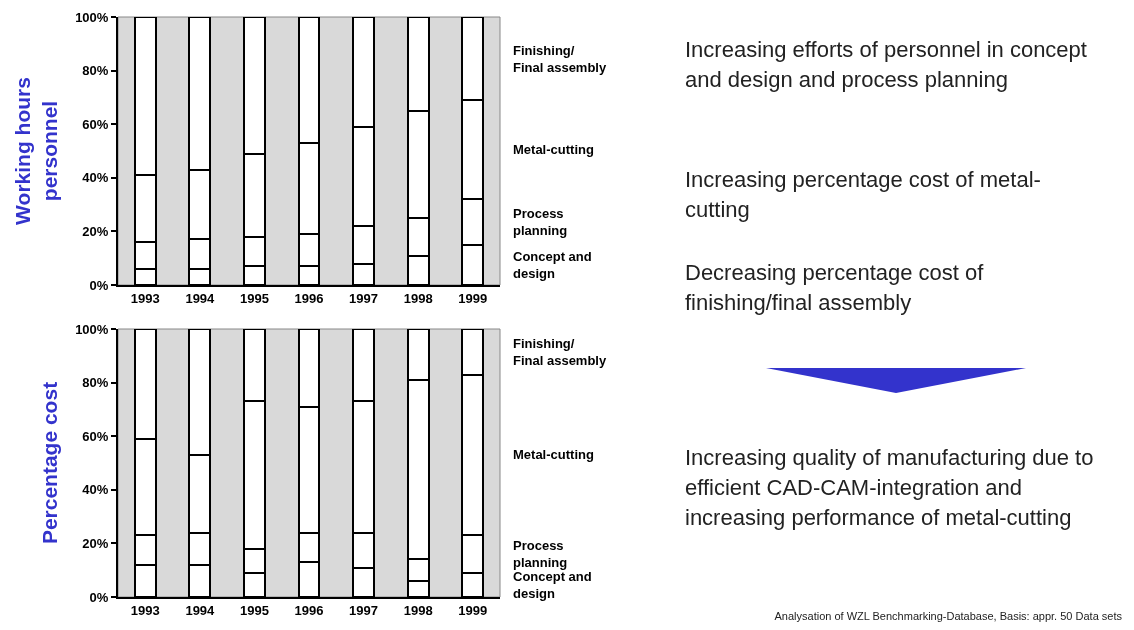 Image resolution: width=1134 pixels, height=630 pixels. I want to click on text: Increasing efforts of personnel in concept and design and process planning, so click(886, 65).